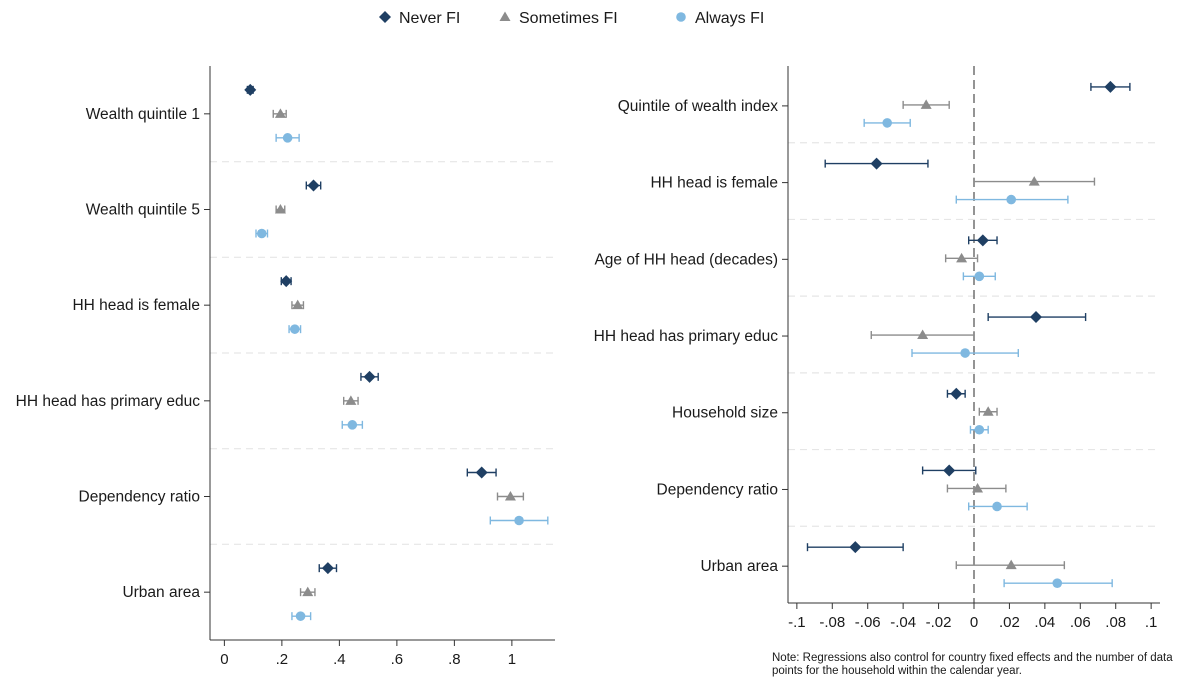 The width and height of the screenshot is (1196, 683). I want to click on x-tick-label: -.08, so click(832, 622).